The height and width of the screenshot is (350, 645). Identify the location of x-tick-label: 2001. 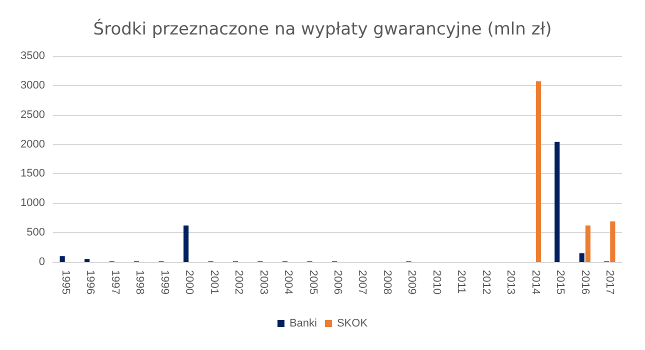
(214, 282).